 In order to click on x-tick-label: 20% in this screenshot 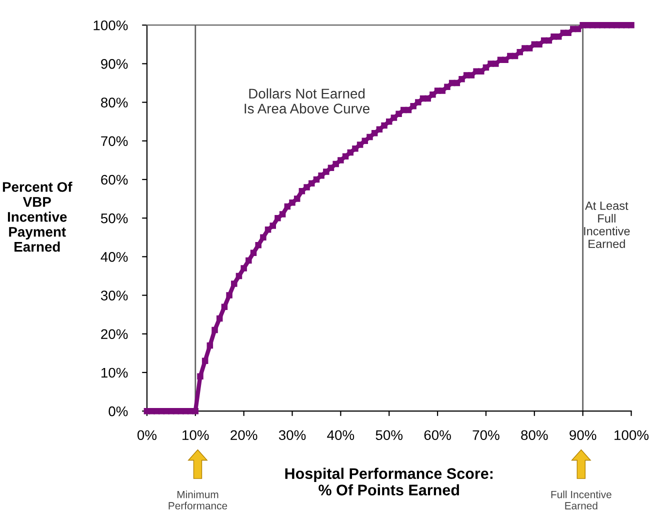, I will do `click(244, 435)`.